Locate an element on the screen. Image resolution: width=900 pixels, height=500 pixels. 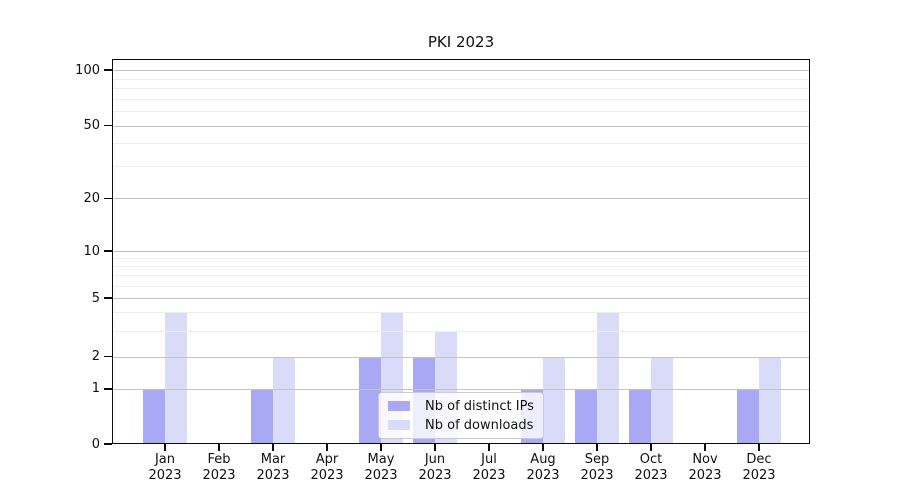
bar-ips-oct is located at coordinates (640, 416).